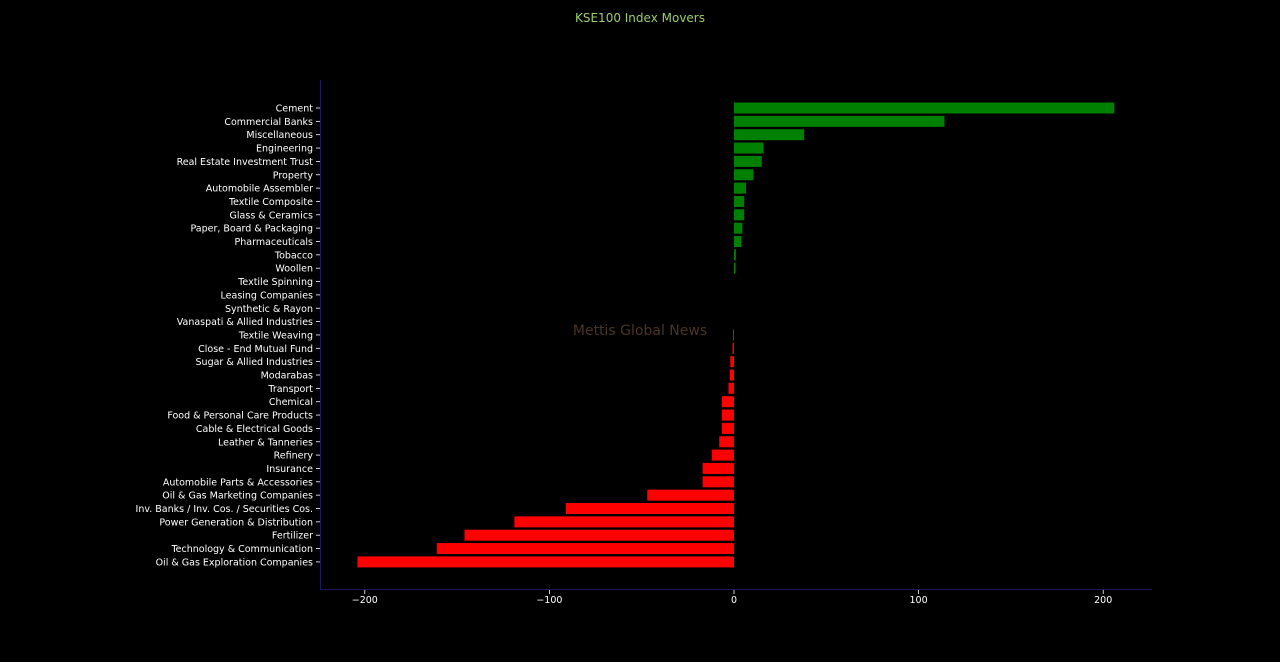 This screenshot has width=1280, height=662. Describe the element at coordinates (234, 562) in the screenshot. I see `category-label: Oil & Gas Exploration Companies` at that location.